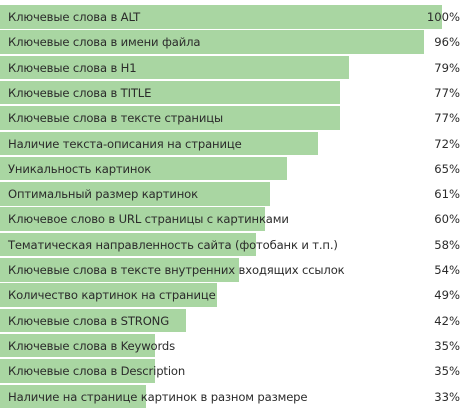 The image size is (474, 414). I want to click on bar-row: Ключевые слова в тексте страницы 77%, so click(237, 118).